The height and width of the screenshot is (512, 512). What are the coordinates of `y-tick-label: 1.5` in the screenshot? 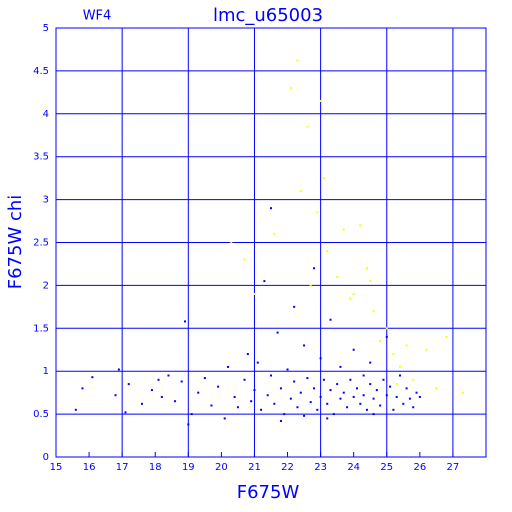 It's located at (41, 328).